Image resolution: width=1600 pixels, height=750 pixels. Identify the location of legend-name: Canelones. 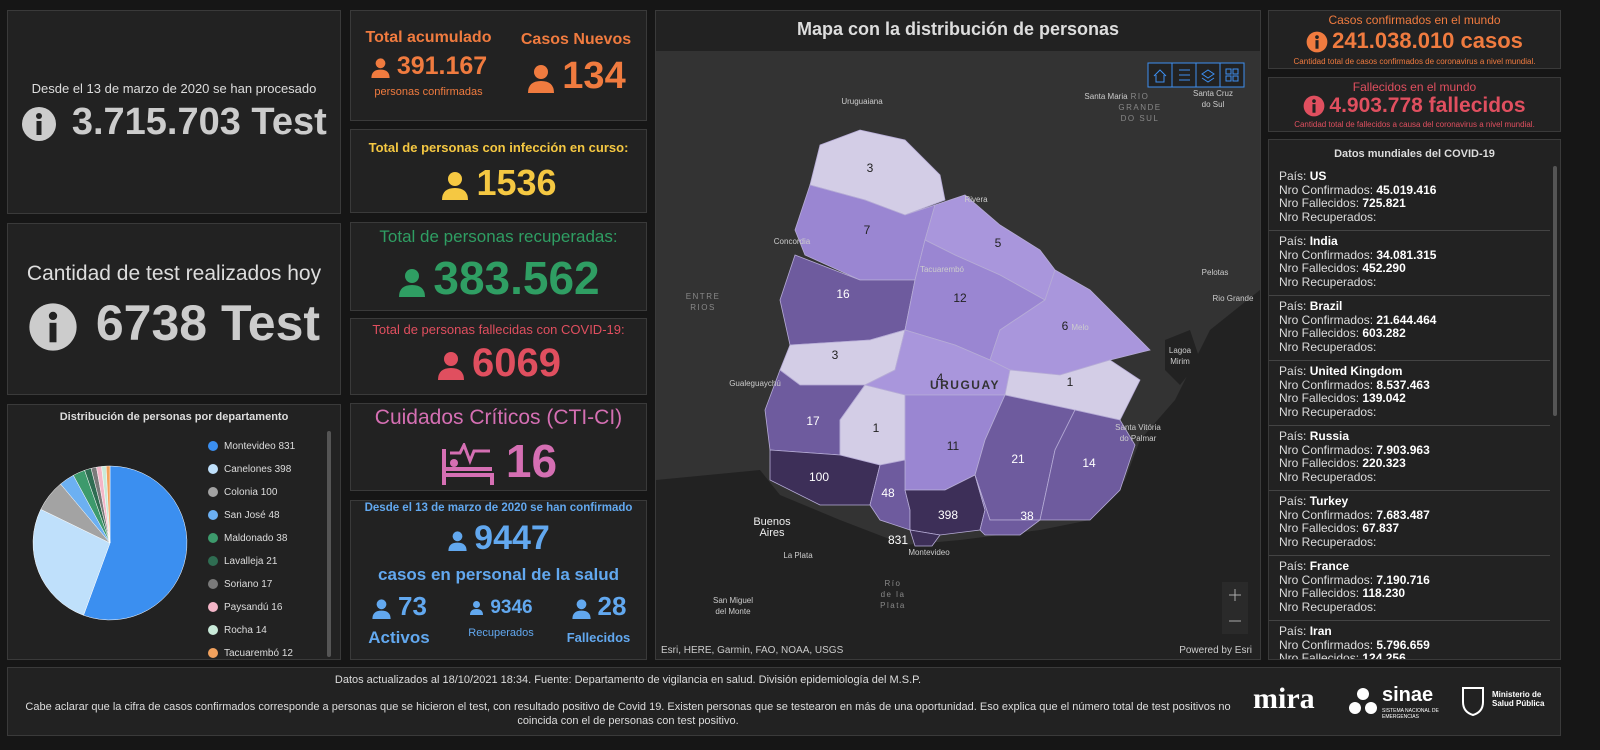
(248, 469).